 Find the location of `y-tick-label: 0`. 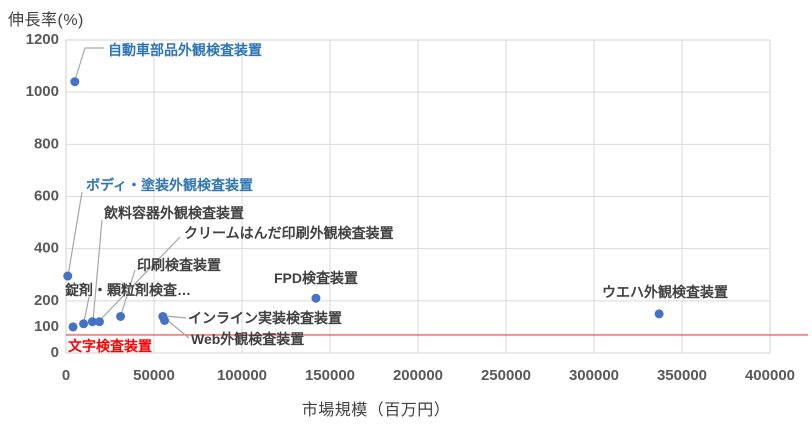

y-tick-label: 0 is located at coordinates (55, 352).